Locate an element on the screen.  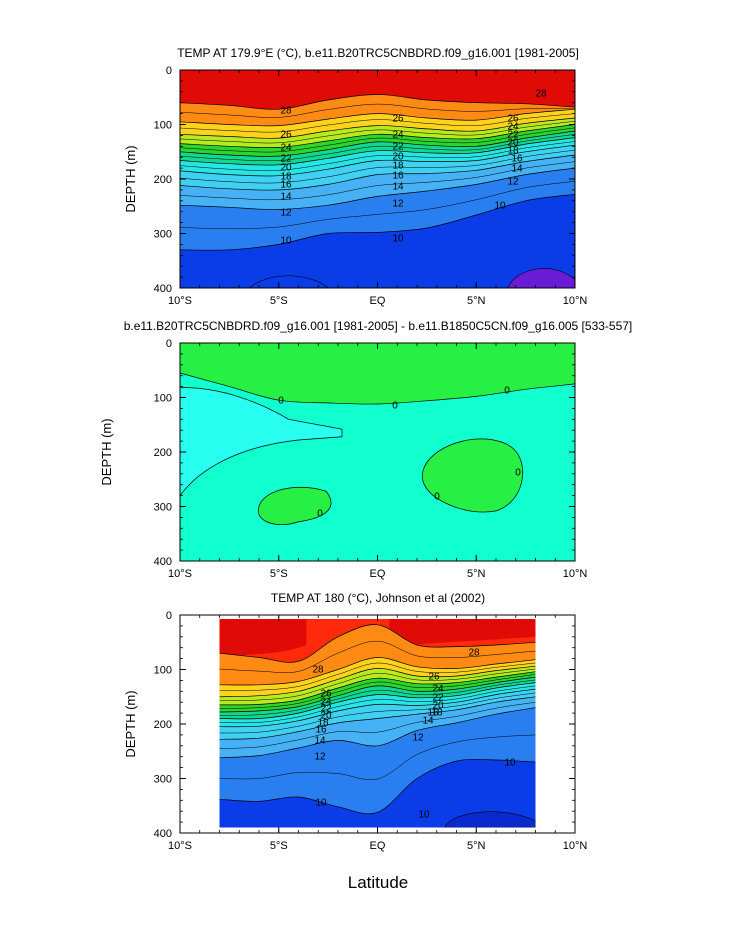
diff-positive-top is located at coordinates (377, 374).